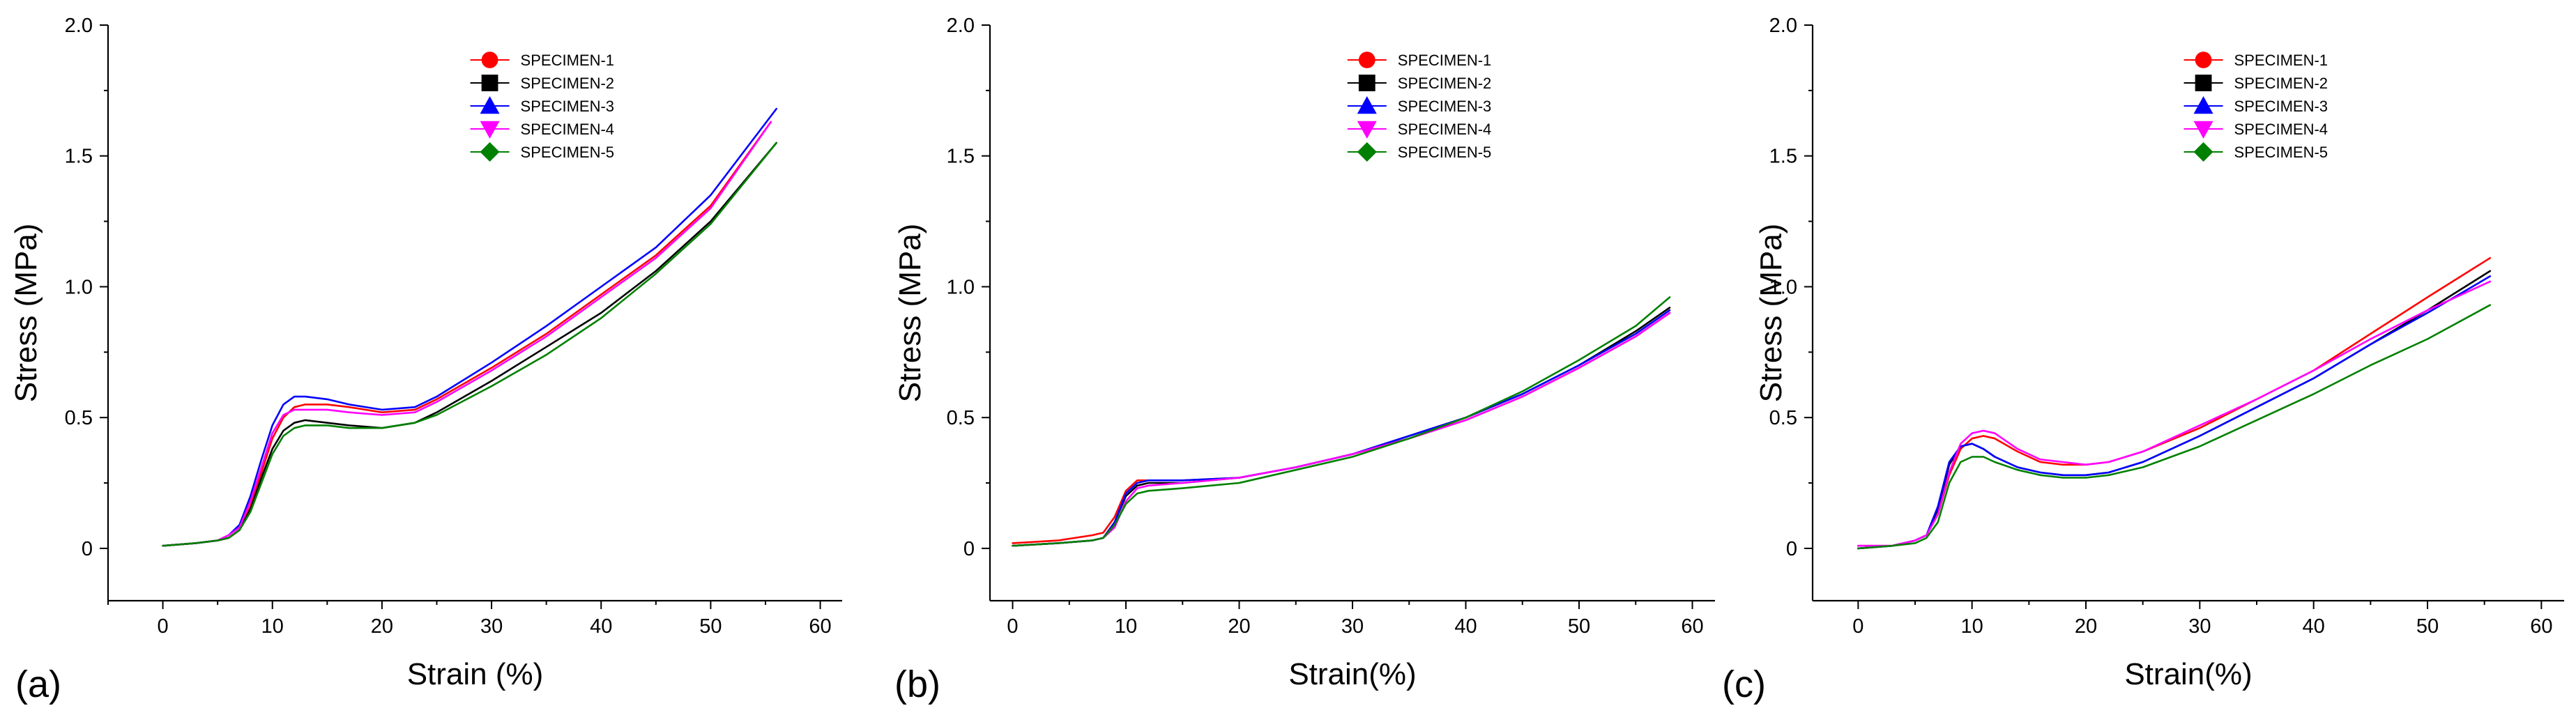 The image size is (2576, 715). What do you see at coordinates (917, 684) in the screenshot?
I see `panel-label: (b)` at bounding box center [917, 684].